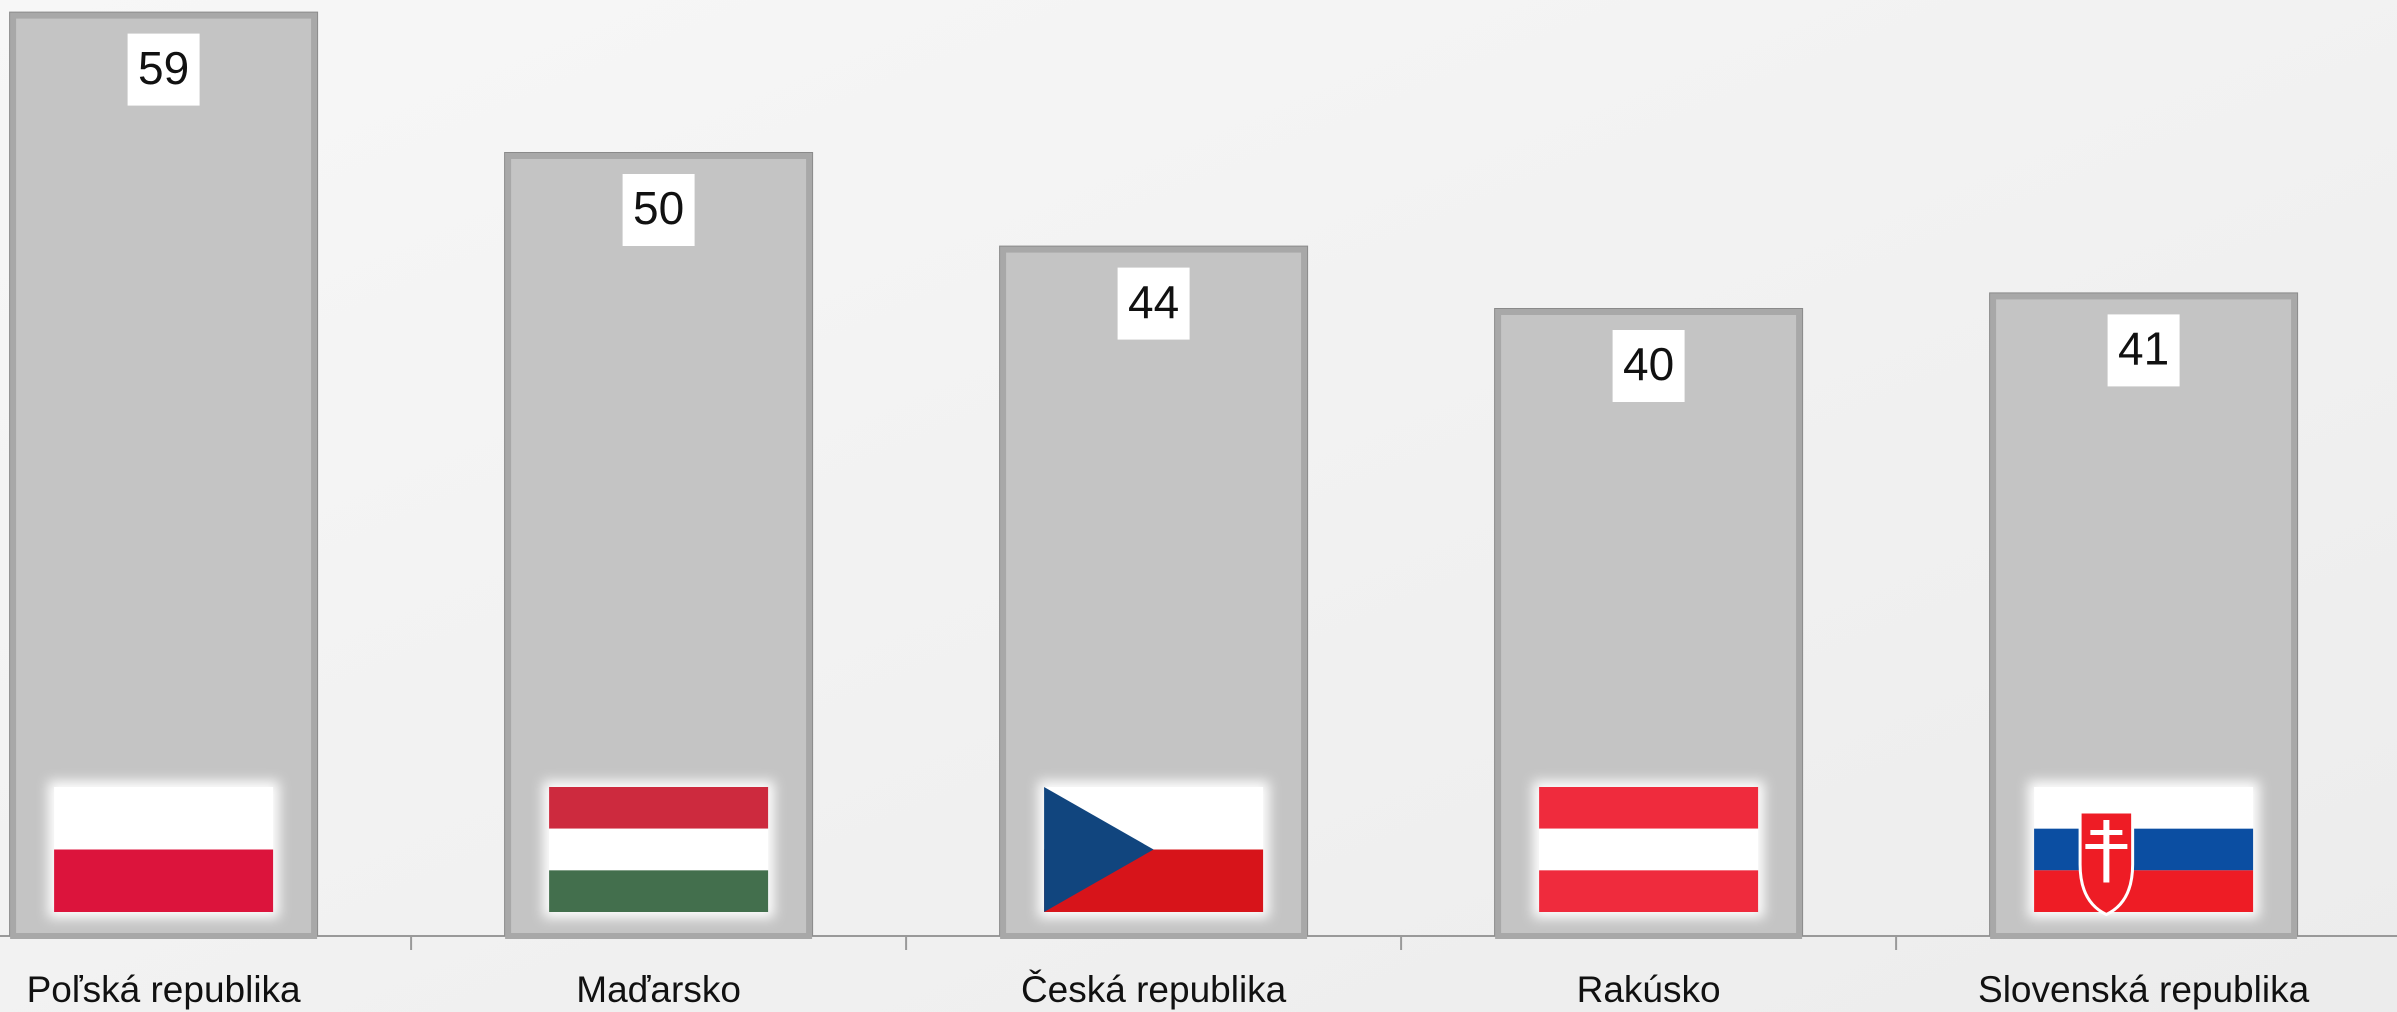 This screenshot has width=2397, height=1012. What do you see at coordinates (164, 989) in the screenshot?
I see `x-tick-label: Poľská republika` at bounding box center [164, 989].